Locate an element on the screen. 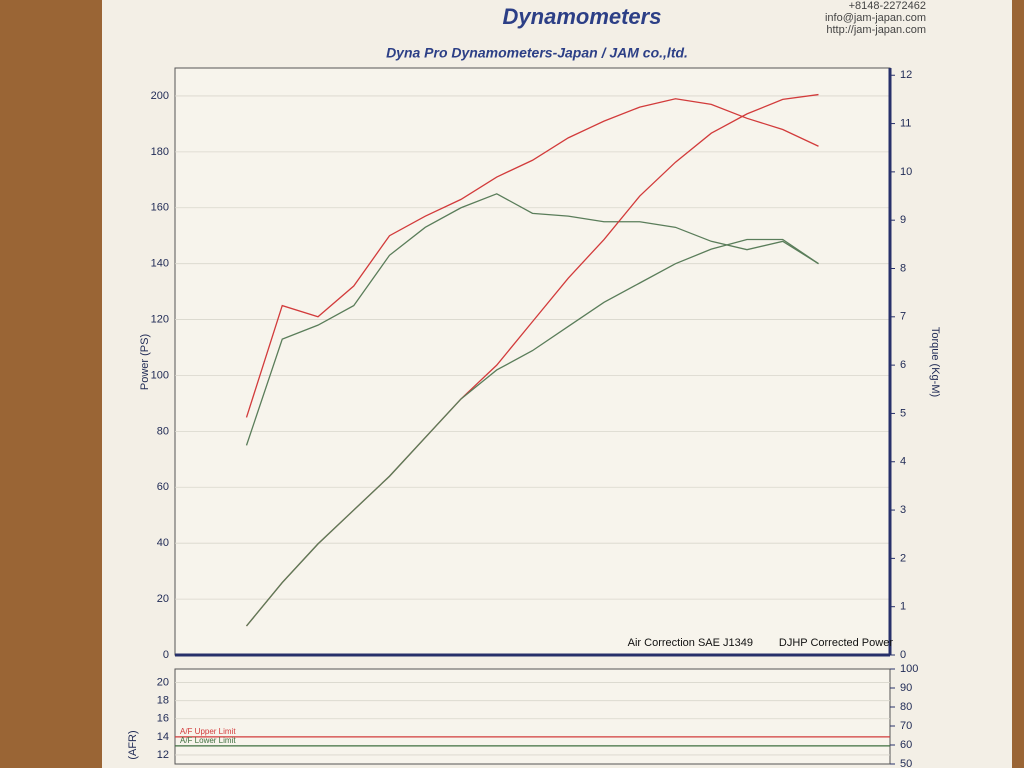  y-tick-label: 16 is located at coordinates (163, 719).